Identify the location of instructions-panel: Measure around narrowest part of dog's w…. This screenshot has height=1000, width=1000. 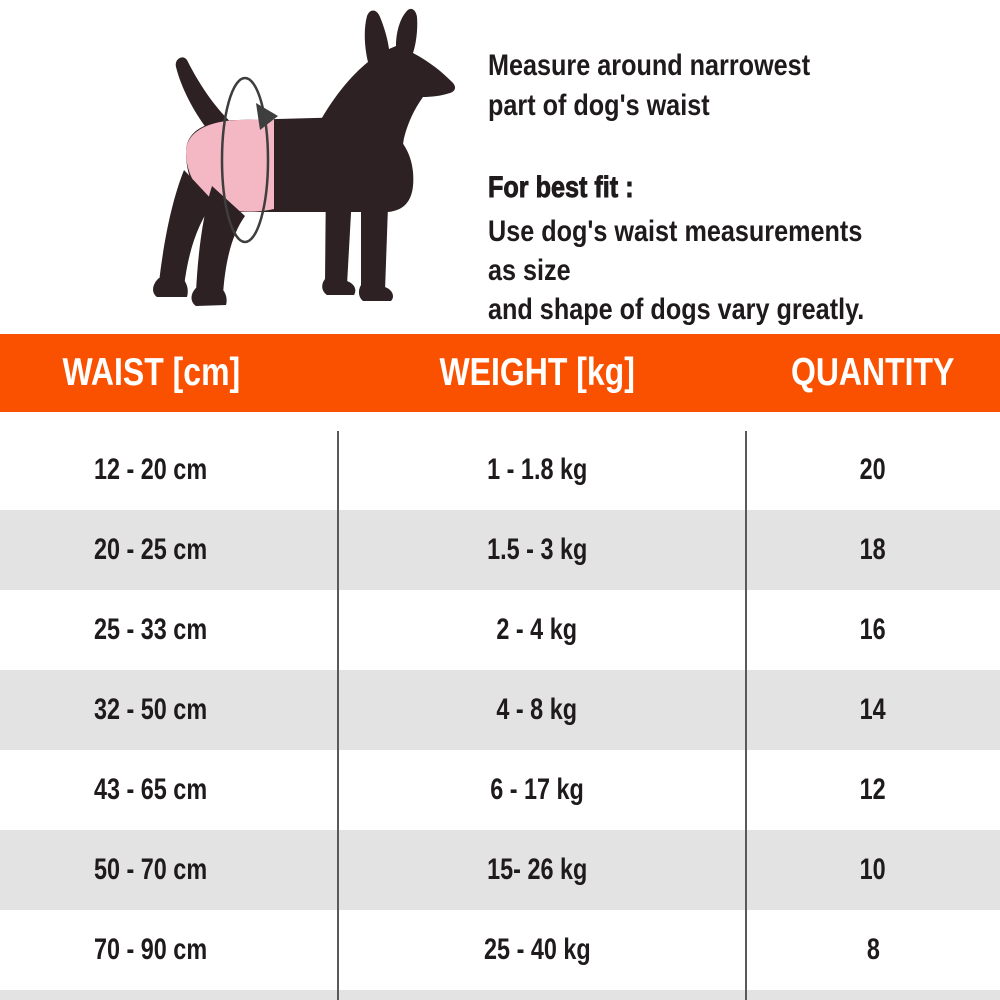
(728, 187).